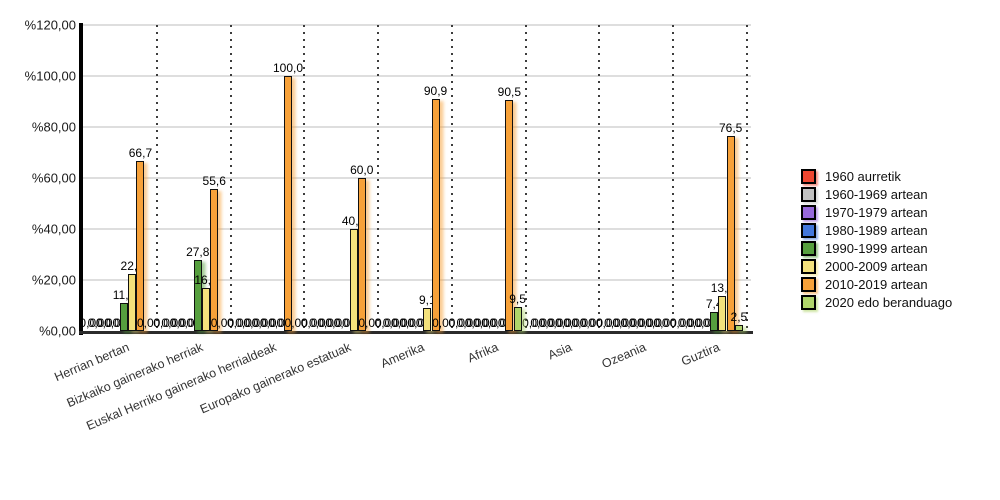  I want to click on legend-item: 1990-1999 artean, so click(876, 248).